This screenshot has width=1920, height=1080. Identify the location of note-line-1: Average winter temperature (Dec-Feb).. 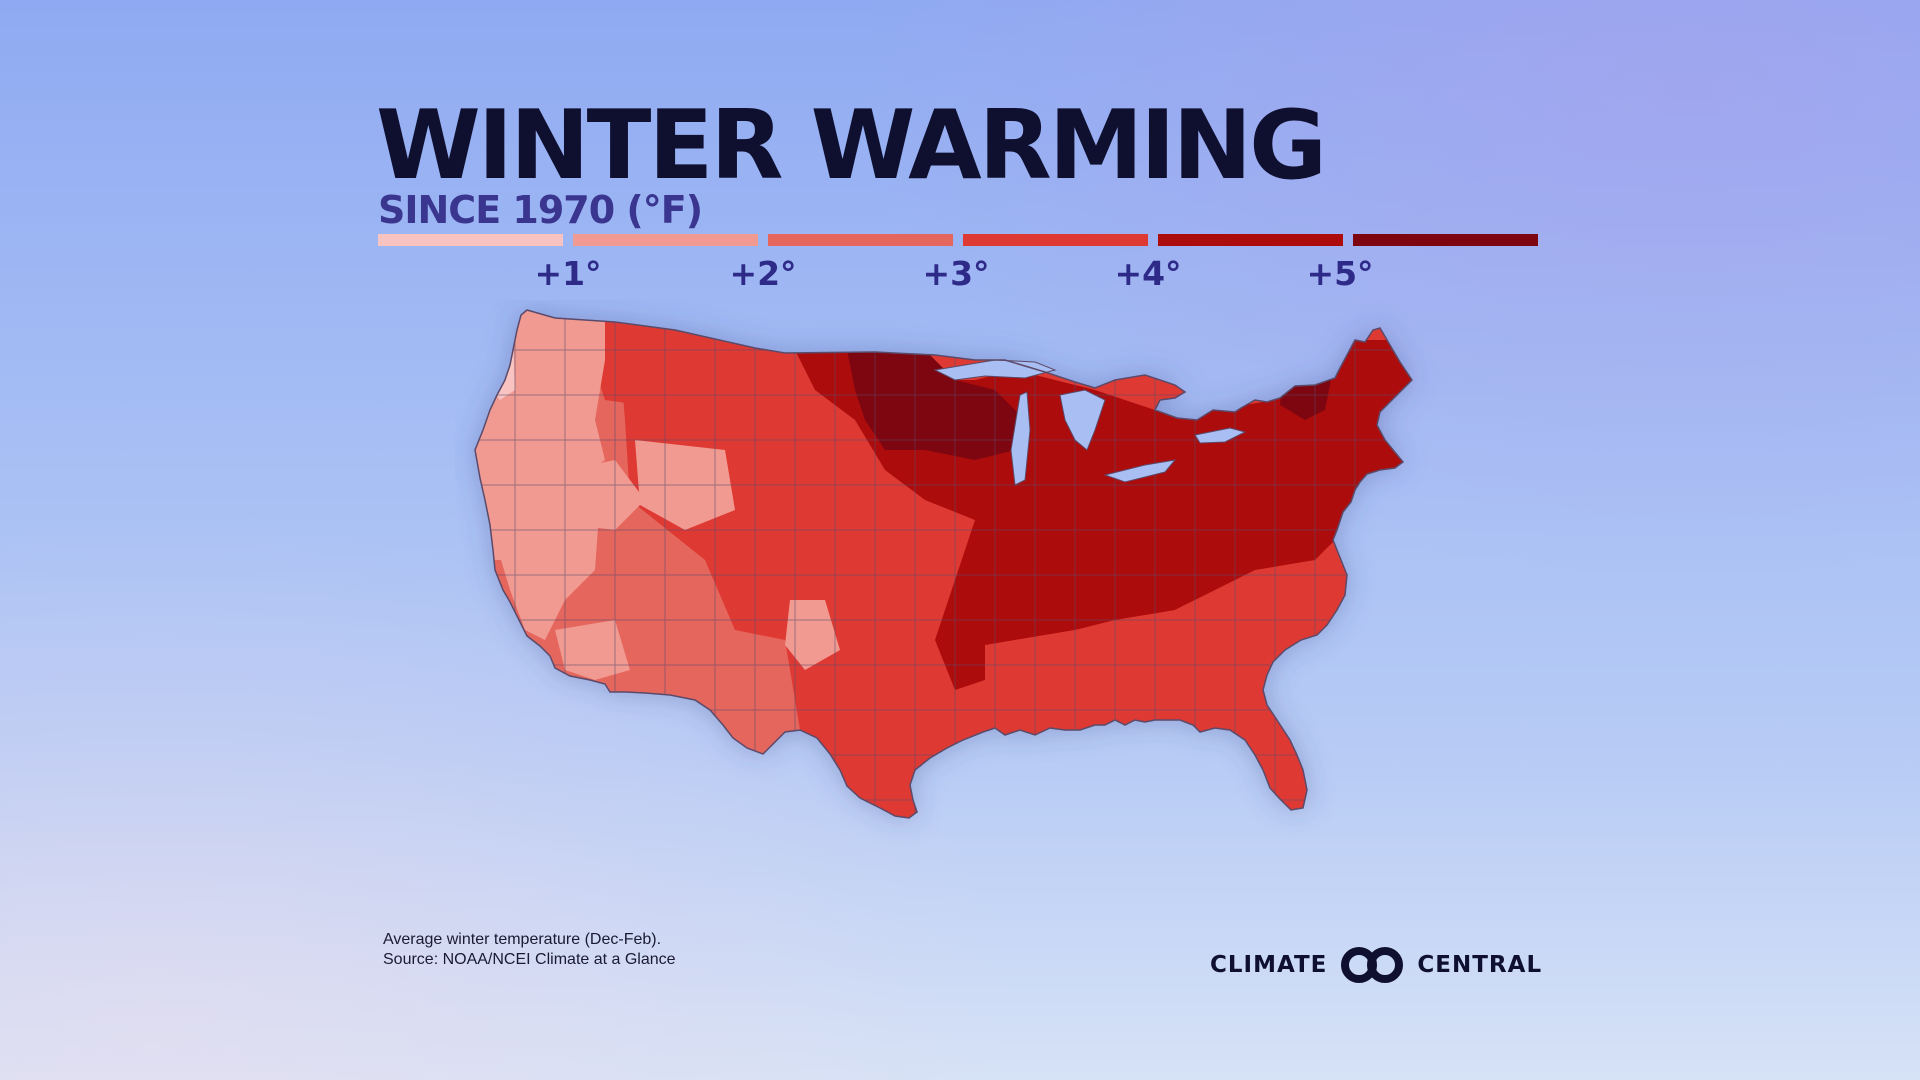
(522, 939).